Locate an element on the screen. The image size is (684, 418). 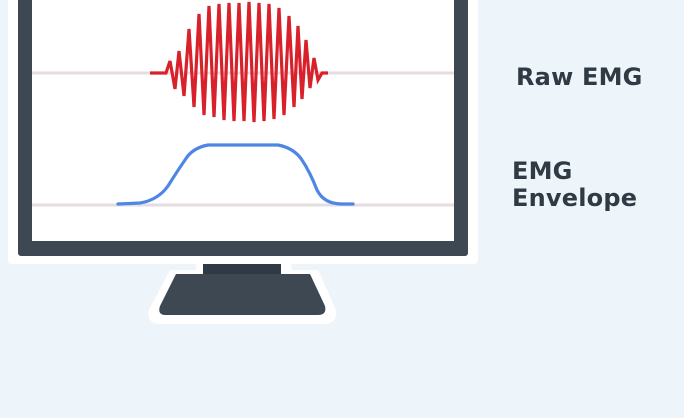
emg-envelope-label-line1: EMG is located at coordinates (542, 171).